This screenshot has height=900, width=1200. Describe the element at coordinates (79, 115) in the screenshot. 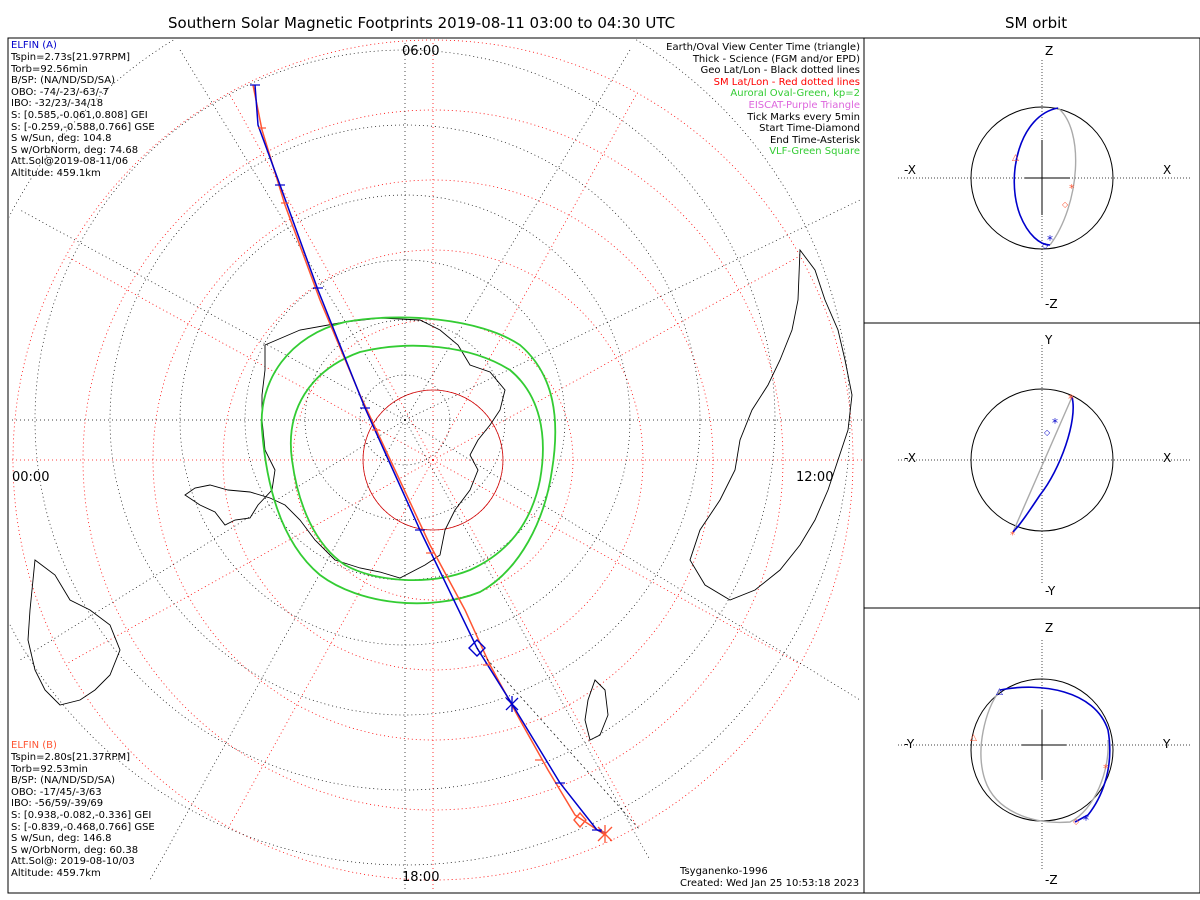

I see `elfin-a-line: S: [0.585,-0.061,0.808] GEI` at that location.